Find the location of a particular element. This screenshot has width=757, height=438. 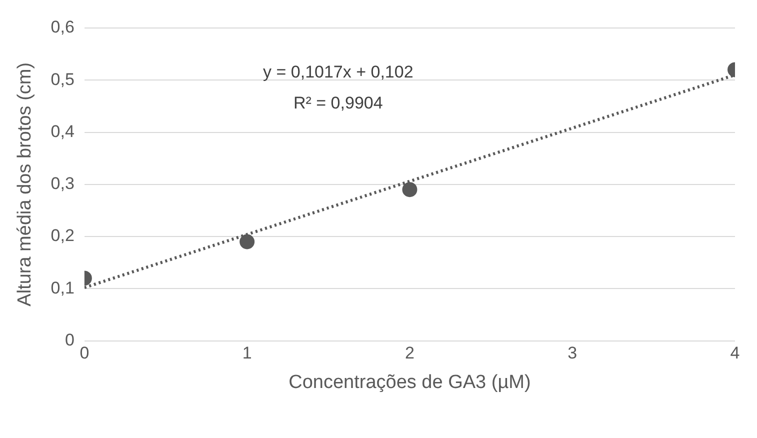

y-tick-label: 0,4 is located at coordinates (62, 131).